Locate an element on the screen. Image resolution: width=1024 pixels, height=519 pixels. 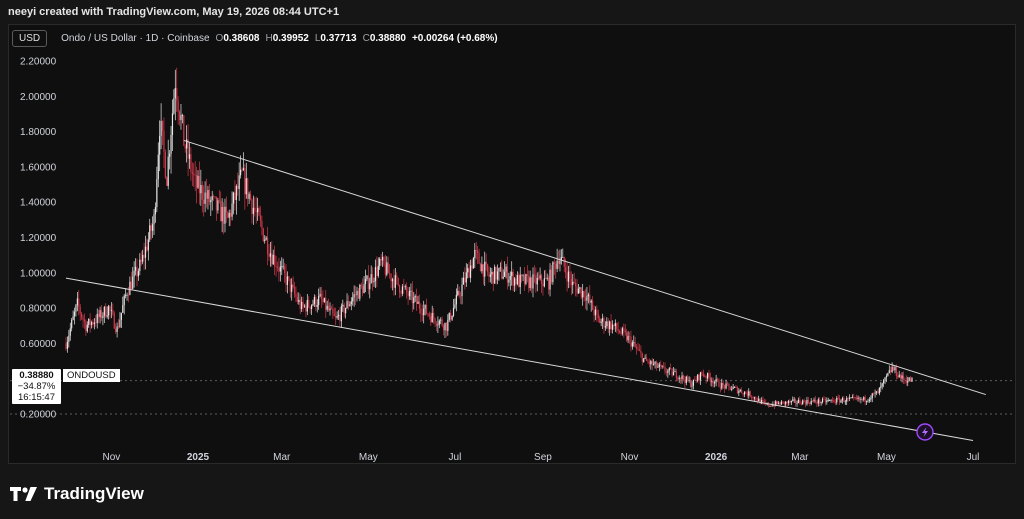
x-tick-label: Mar is located at coordinates (800, 457).